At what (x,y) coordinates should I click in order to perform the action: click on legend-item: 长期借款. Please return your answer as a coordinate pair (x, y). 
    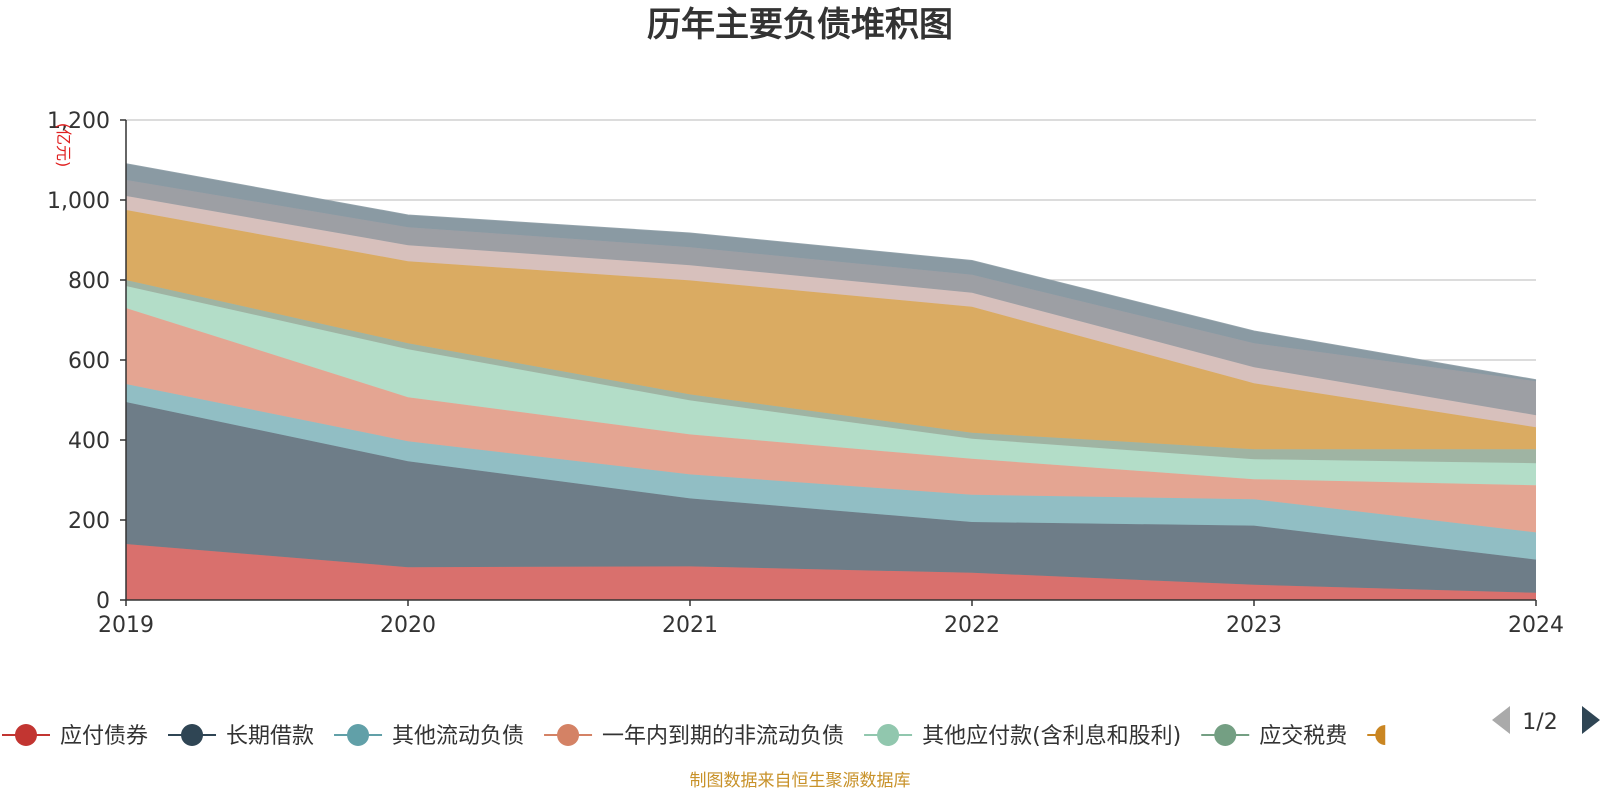
    Looking at the image, I should click on (241, 736).